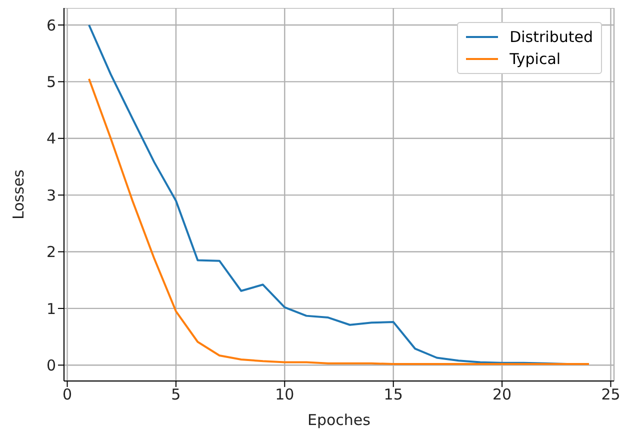  I want to click on x-tick-label: 15, so click(393, 395).